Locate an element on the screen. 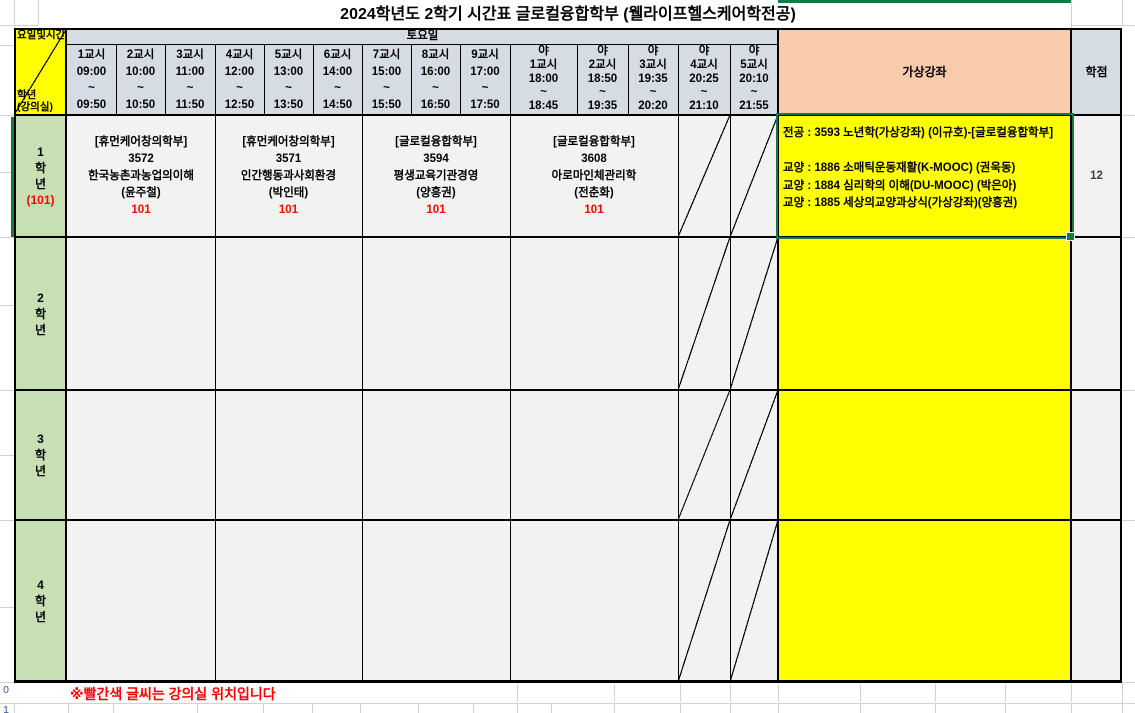  night-period-header-3: 야 3교시 19:35 ~20:20 is located at coordinates (653, 79).